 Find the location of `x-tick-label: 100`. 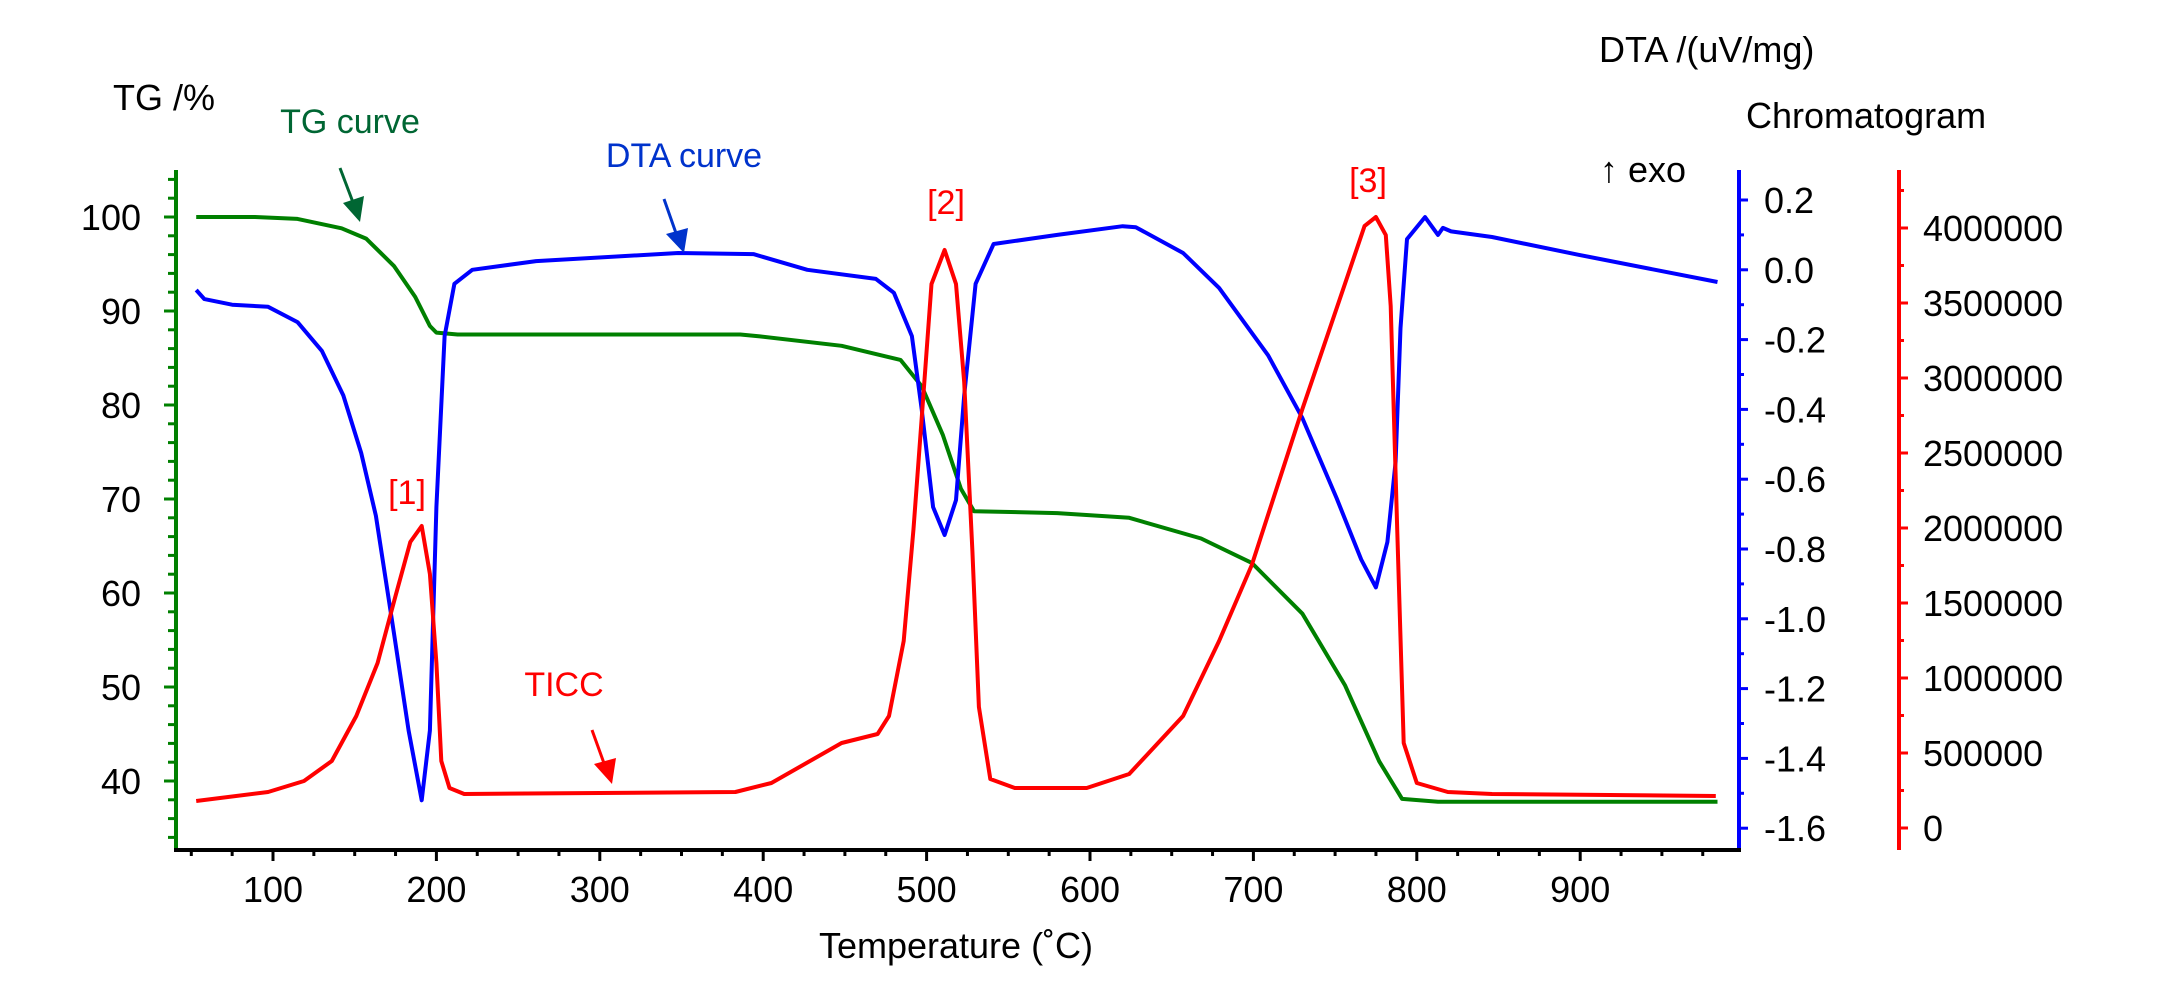

x-tick-label: 100 is located at coordinates (273, 889).